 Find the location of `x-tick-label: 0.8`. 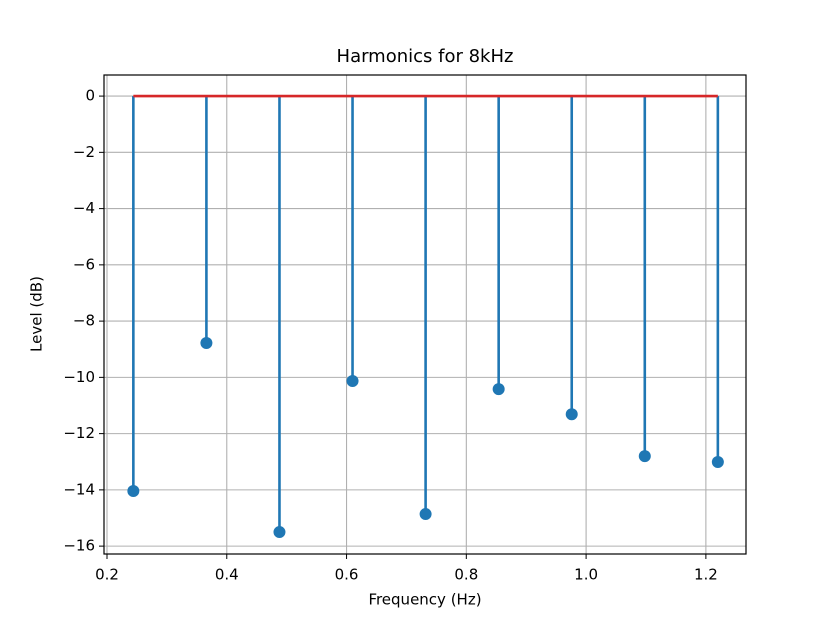

x-tick-label: 0.8 is located at coordinates (466, 575).